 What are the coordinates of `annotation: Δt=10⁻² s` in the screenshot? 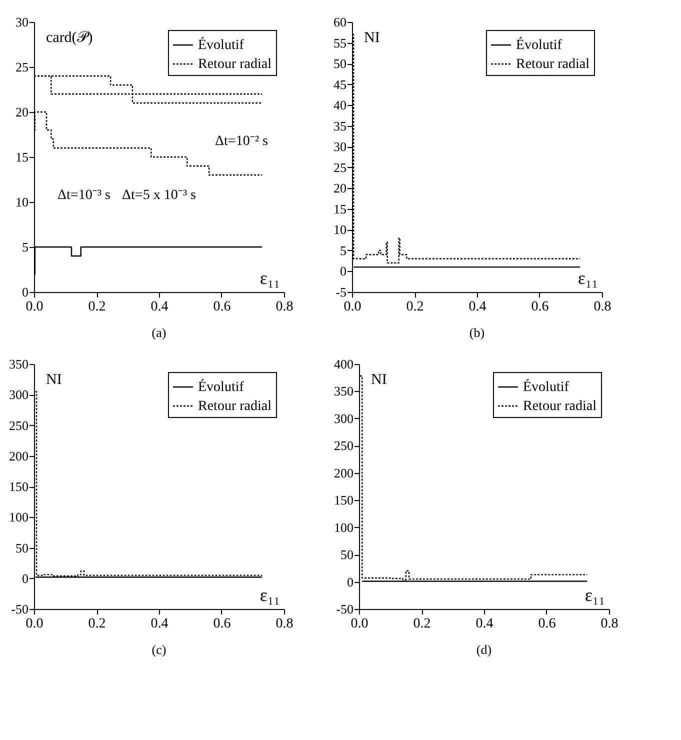 It's located at (241, 141).